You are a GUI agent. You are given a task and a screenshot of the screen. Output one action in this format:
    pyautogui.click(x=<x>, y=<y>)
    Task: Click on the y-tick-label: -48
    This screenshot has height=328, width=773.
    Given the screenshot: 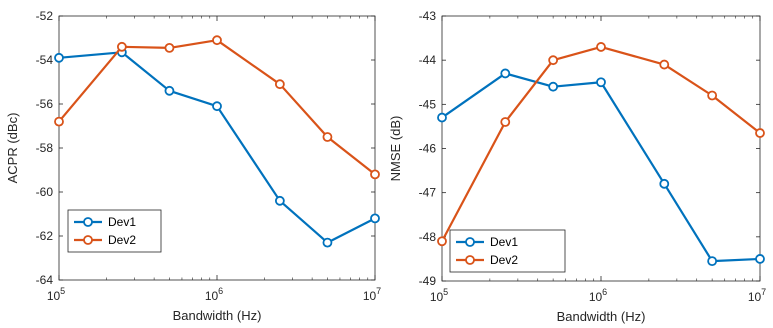 What is the action you would take?
    pyautogui.click(x=428, y=237)
    